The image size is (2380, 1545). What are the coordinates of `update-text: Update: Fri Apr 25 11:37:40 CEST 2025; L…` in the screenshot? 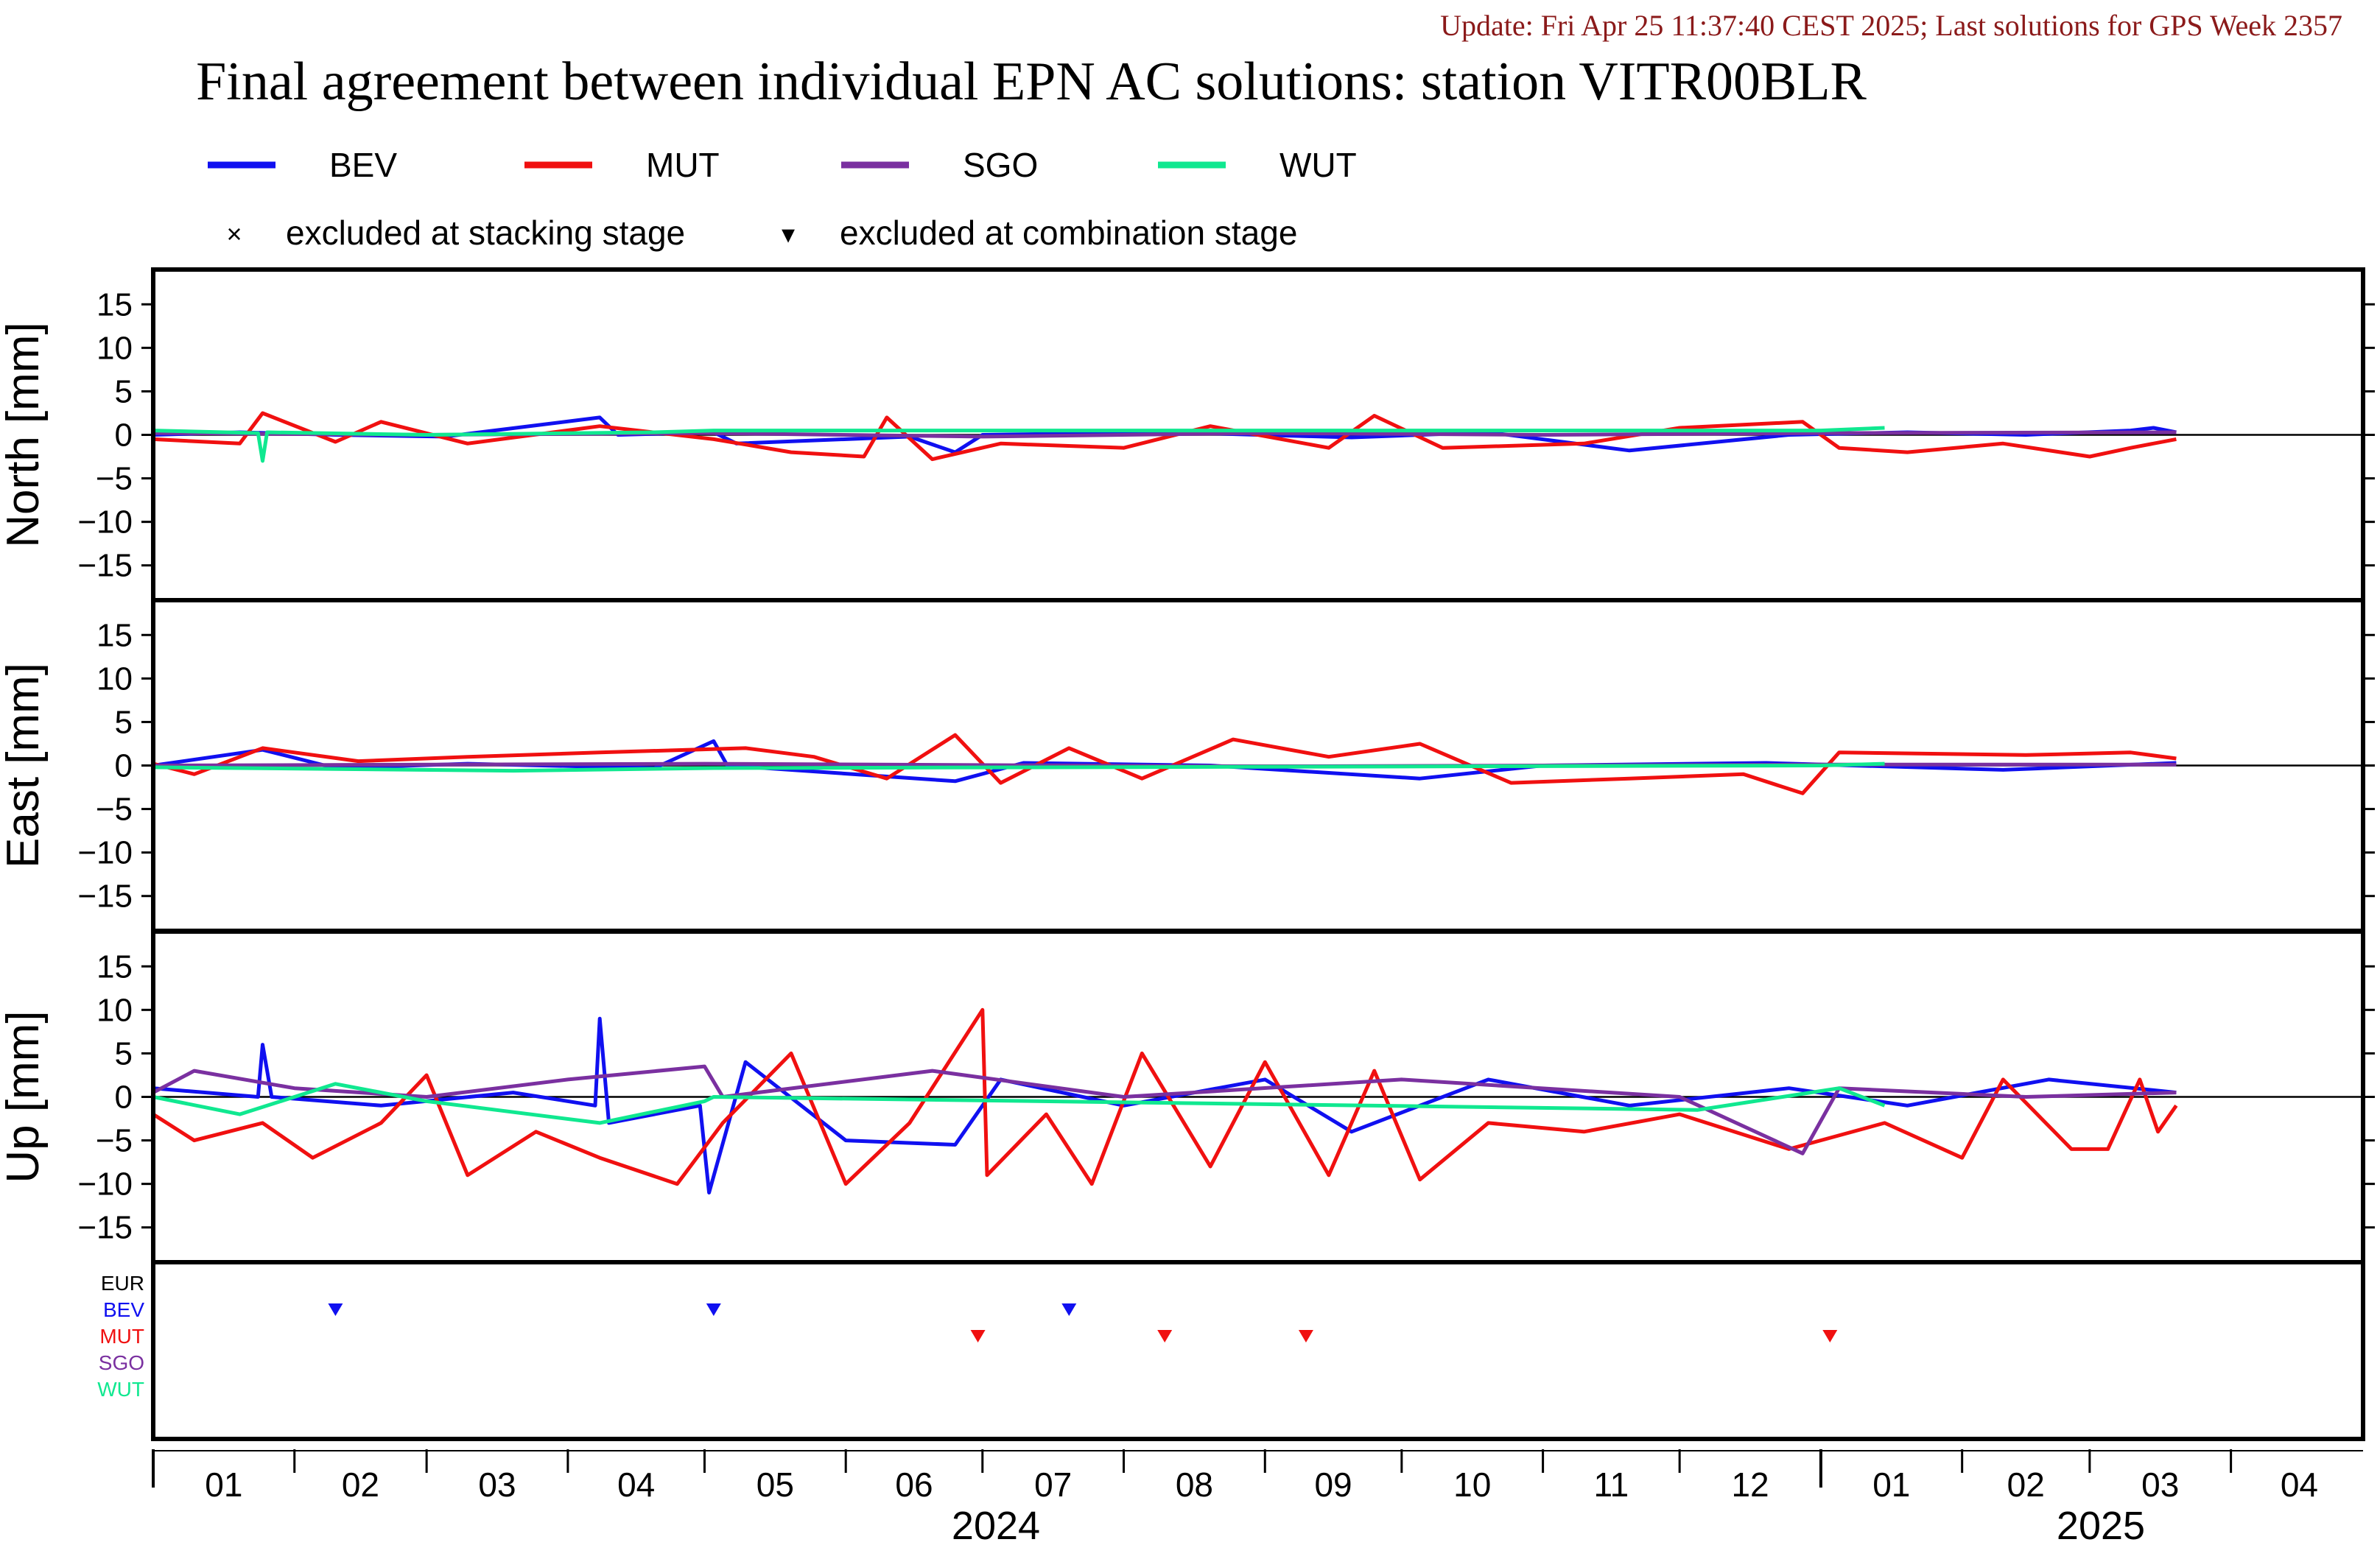 It's located at (1891, 26).